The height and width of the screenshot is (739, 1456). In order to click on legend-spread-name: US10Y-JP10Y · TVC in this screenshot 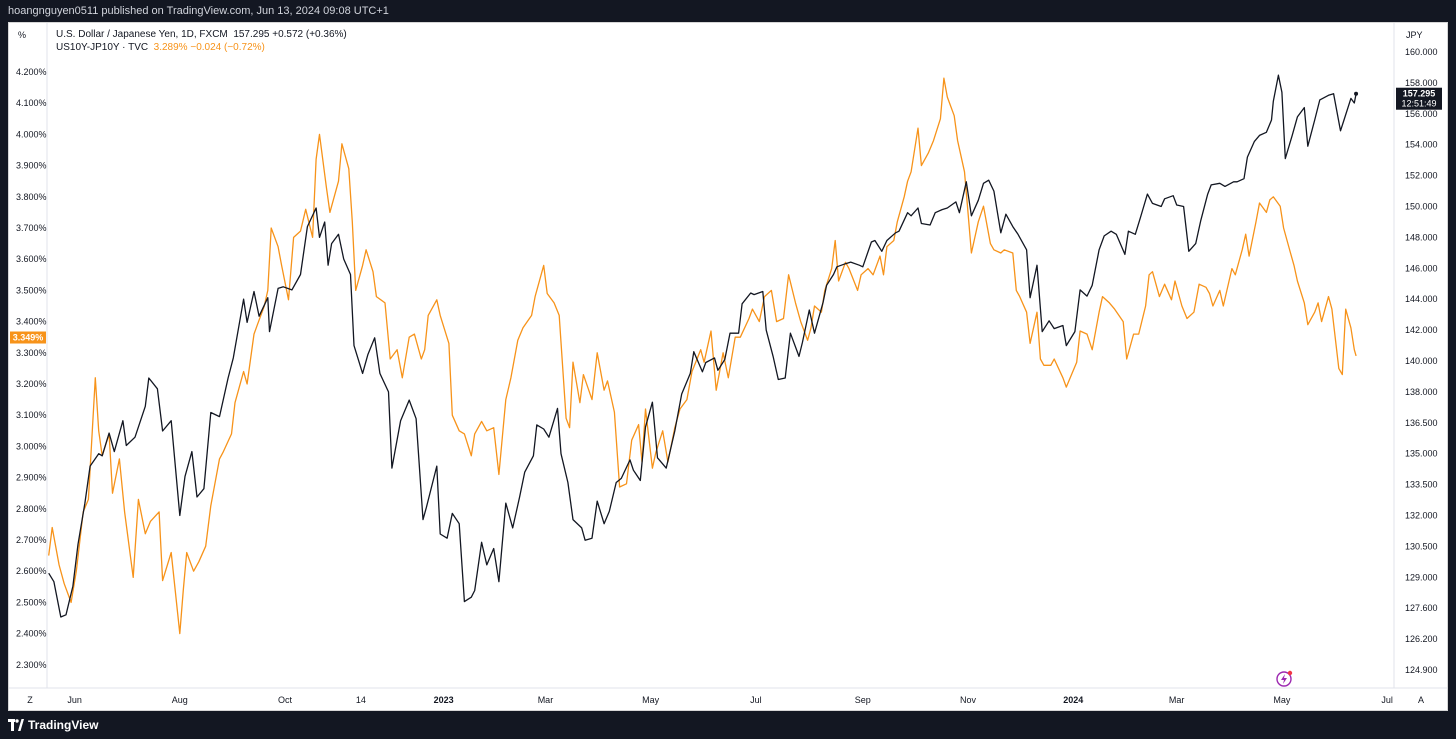, I will do `click(102, 47)`.